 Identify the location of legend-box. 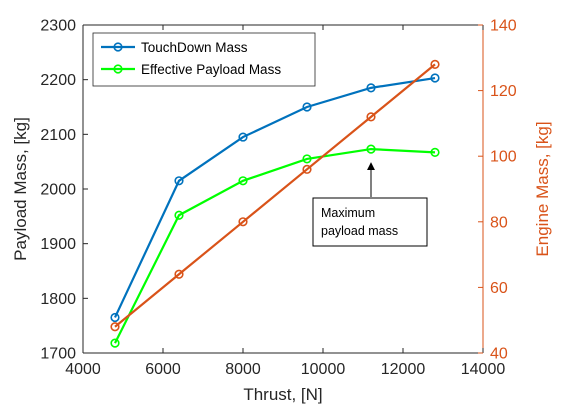
(204, 59).